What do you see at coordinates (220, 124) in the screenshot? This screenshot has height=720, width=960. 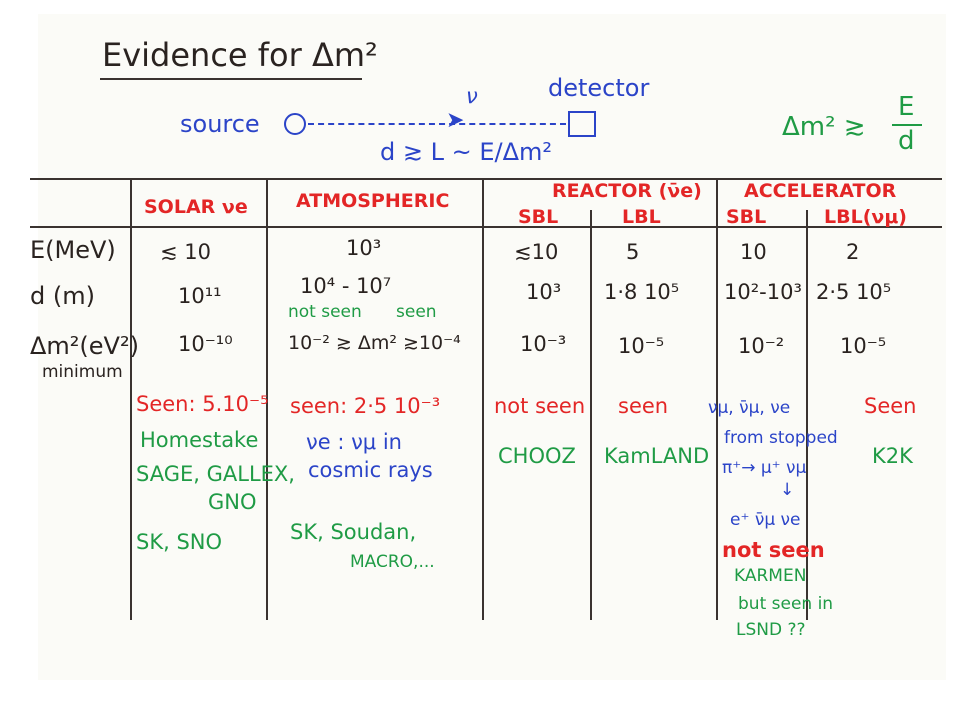 I see `source-label: source` at bounding box center [220, 124].